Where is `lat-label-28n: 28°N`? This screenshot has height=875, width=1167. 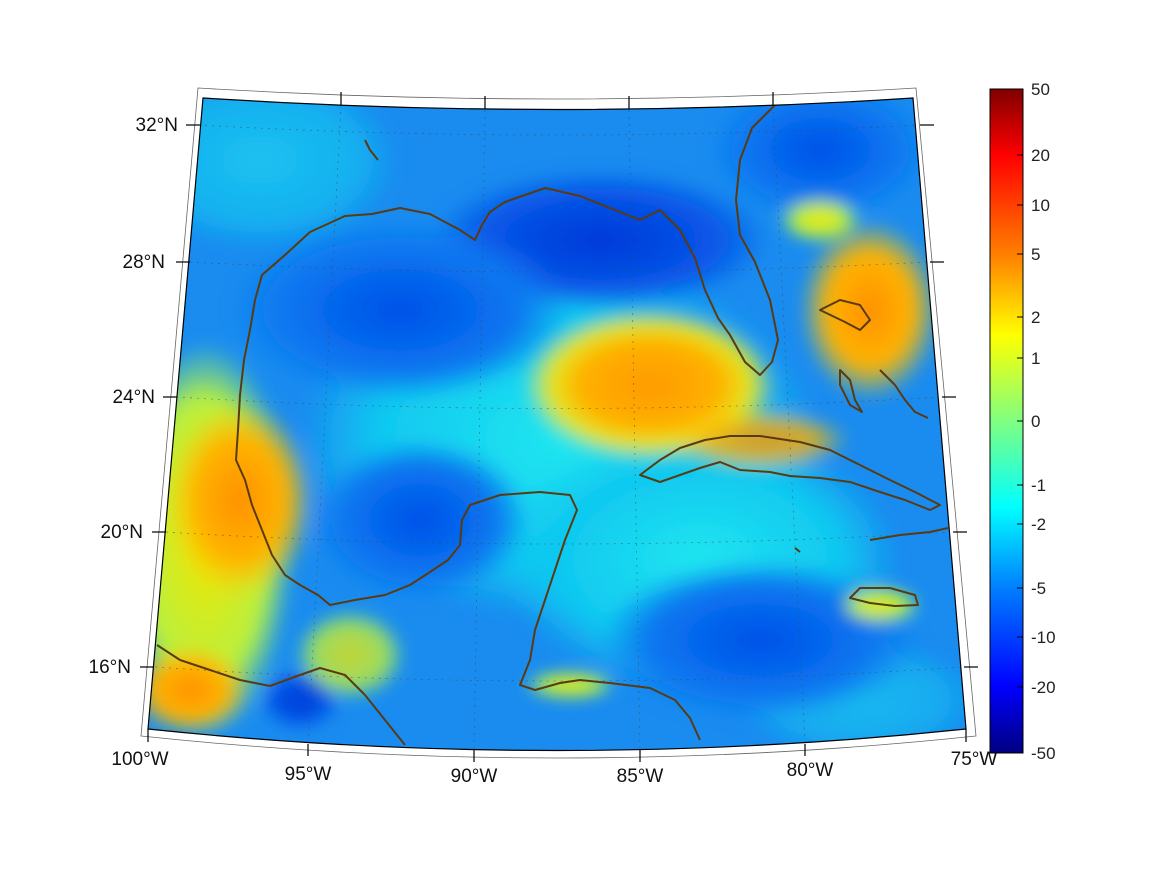
lat-label-28n: 28°N is located at coordinates (144, 262).